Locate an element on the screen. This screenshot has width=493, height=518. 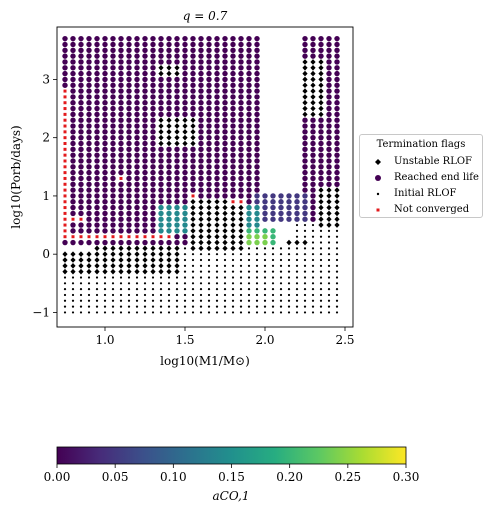
dot-marker-icon is located at coordinates (378, 194).